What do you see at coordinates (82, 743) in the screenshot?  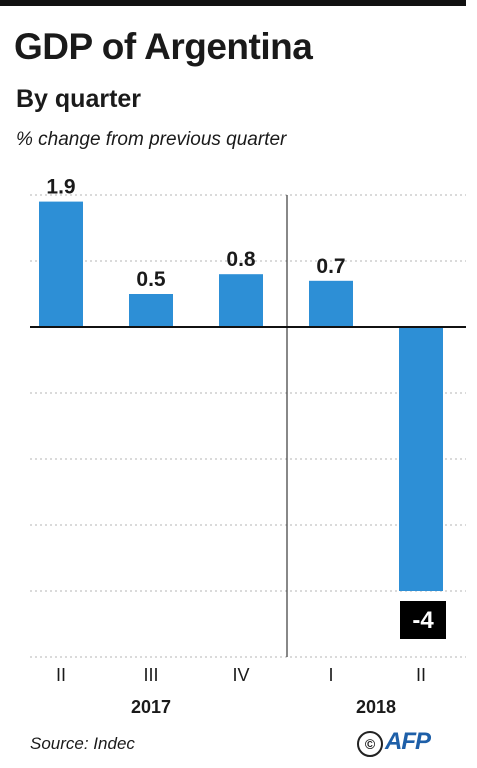 I see `source-note: Source: Indec` at bounding box center [82, 743].